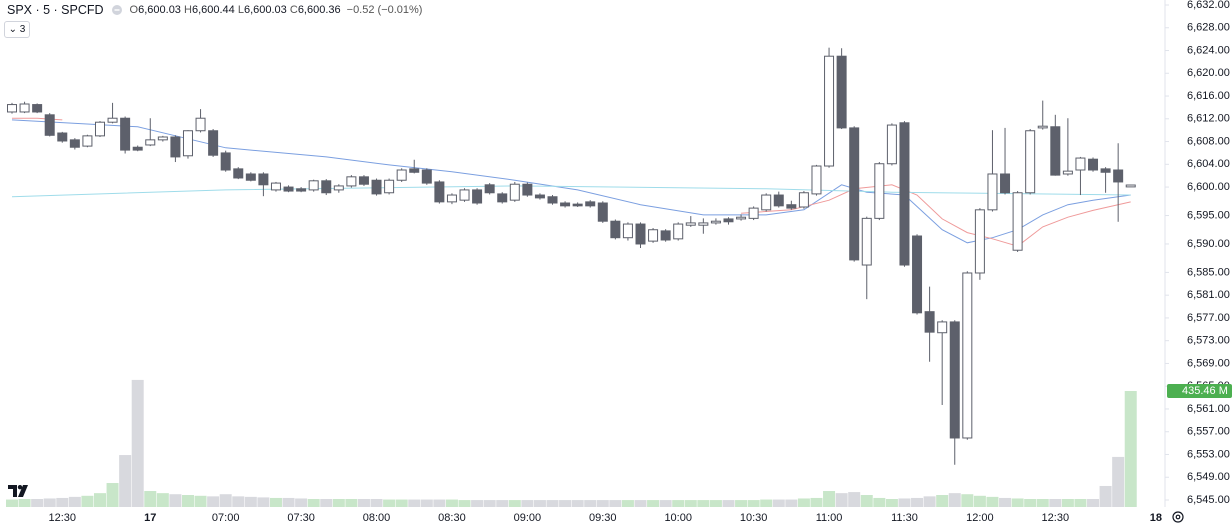 The height and width of the screenshot is (526, 1232). Describe the element at coordinates (319, 10) in the screenshot. I see `legend-value: 6,600.36` at that location.